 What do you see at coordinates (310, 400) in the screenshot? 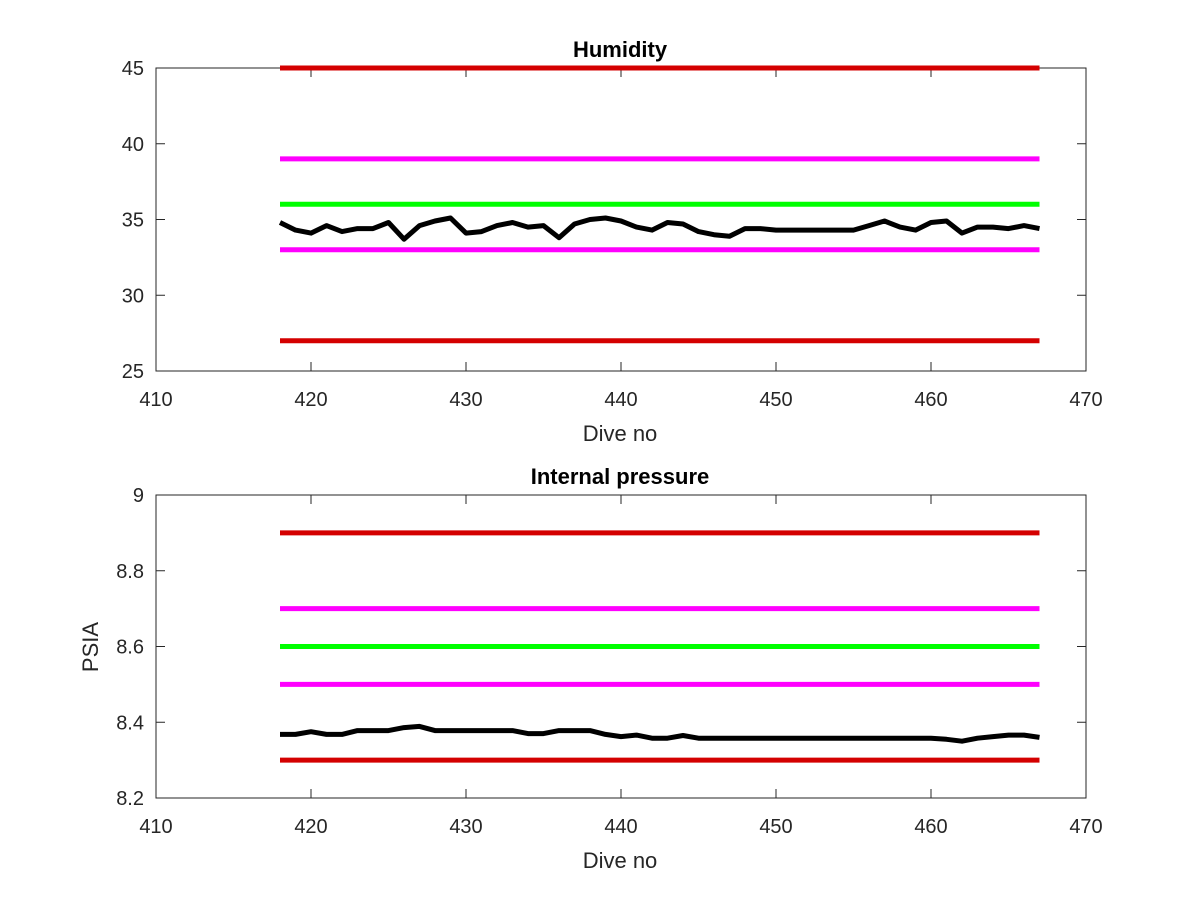
I see `humidity-x-tick-label: 420` at bounding box center [310, 400].